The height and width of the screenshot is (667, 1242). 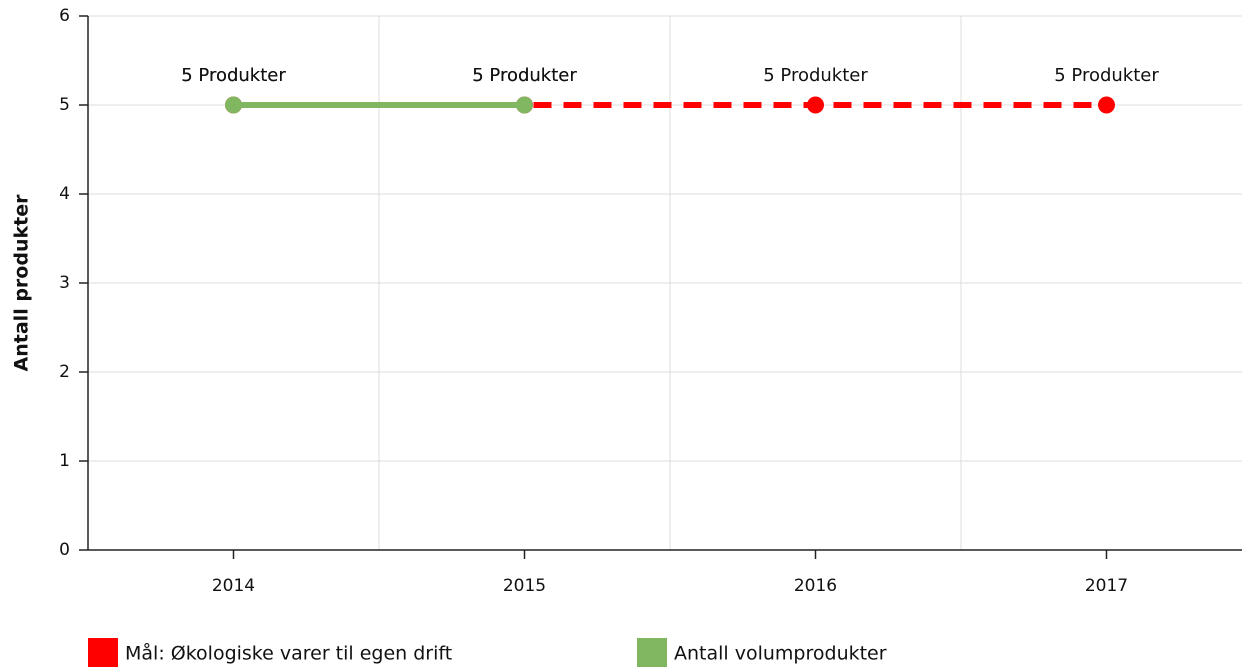 I want to click on x-tick-label: 2016, so click(x=815, y=586).